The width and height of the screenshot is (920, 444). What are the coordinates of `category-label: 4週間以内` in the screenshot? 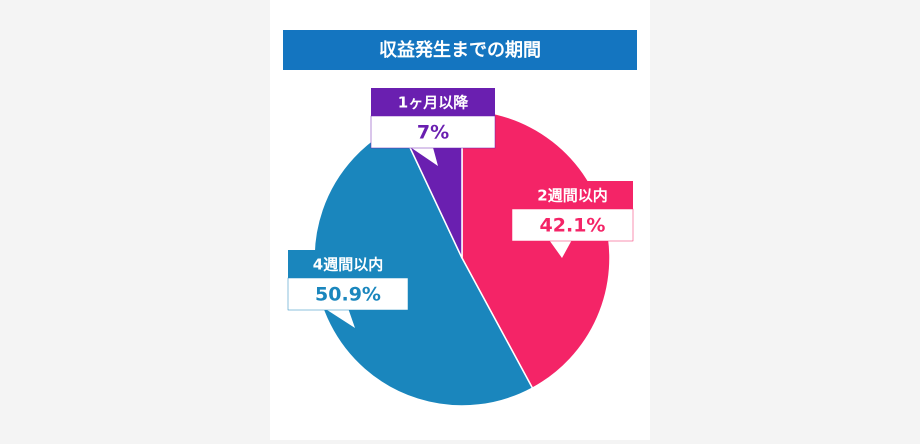 It's located at (348, 265).